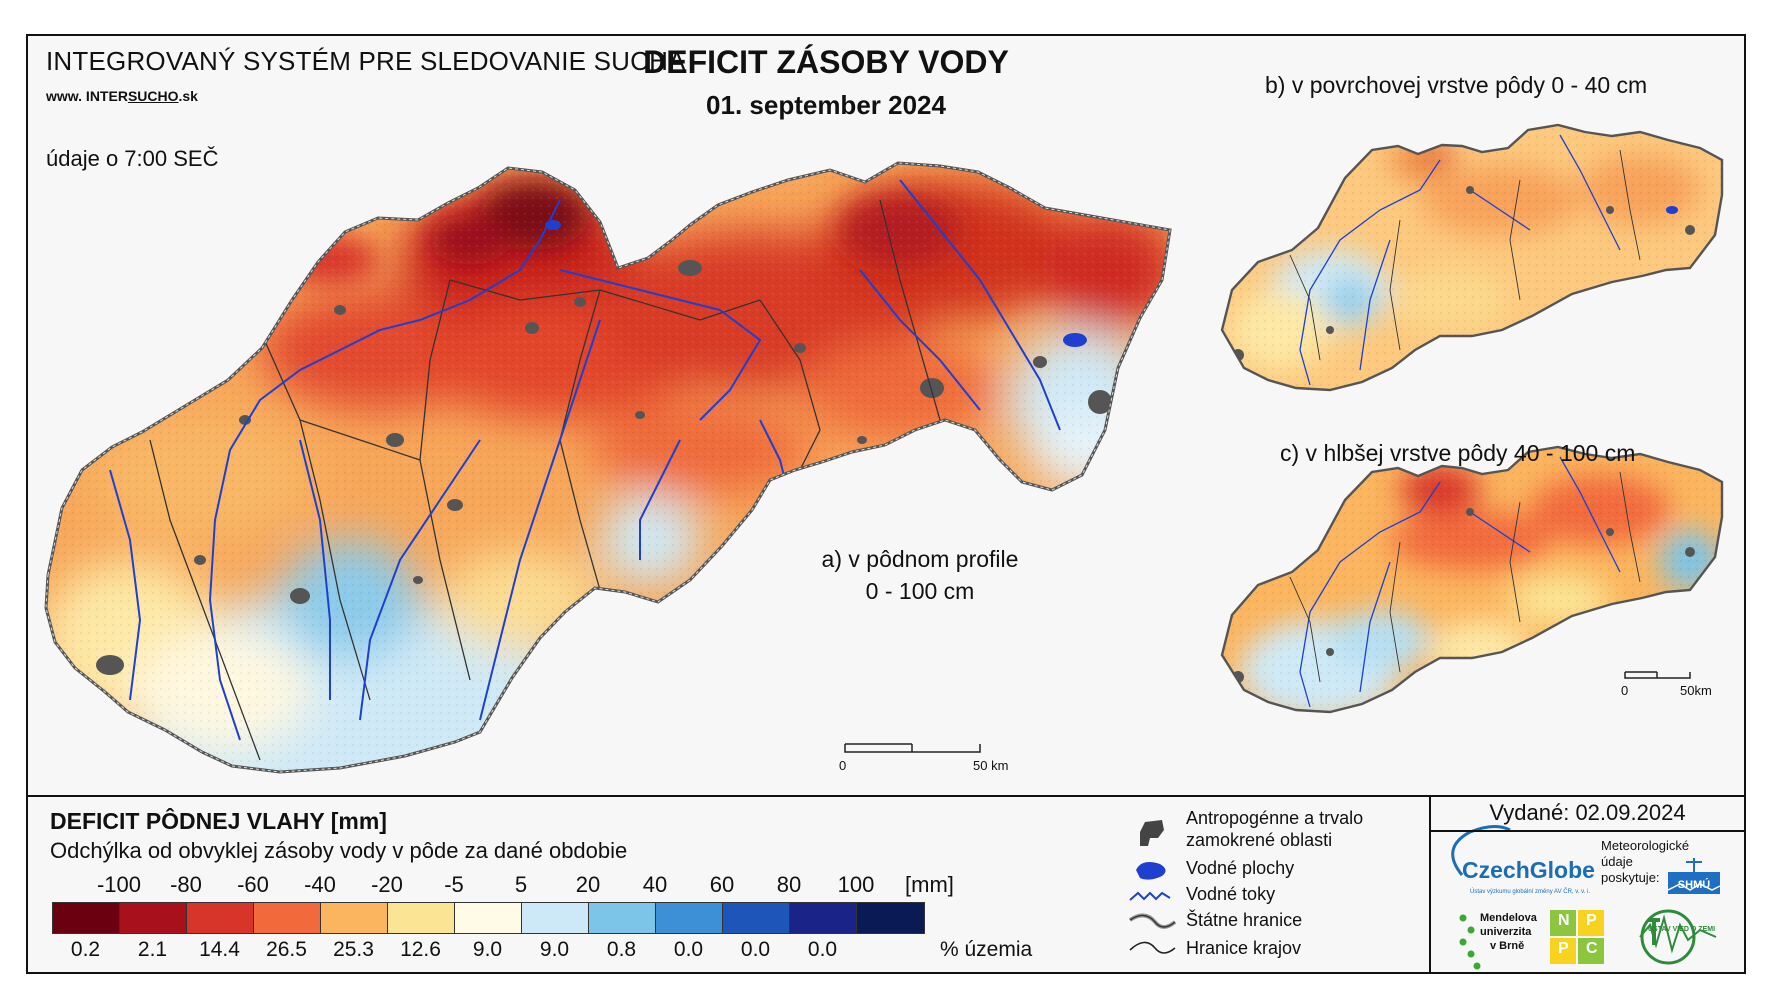  Describe the element at coordinates (132, 158) in the screenshot. I see `time-note: údaje o 7:00 SEČ` at that location.